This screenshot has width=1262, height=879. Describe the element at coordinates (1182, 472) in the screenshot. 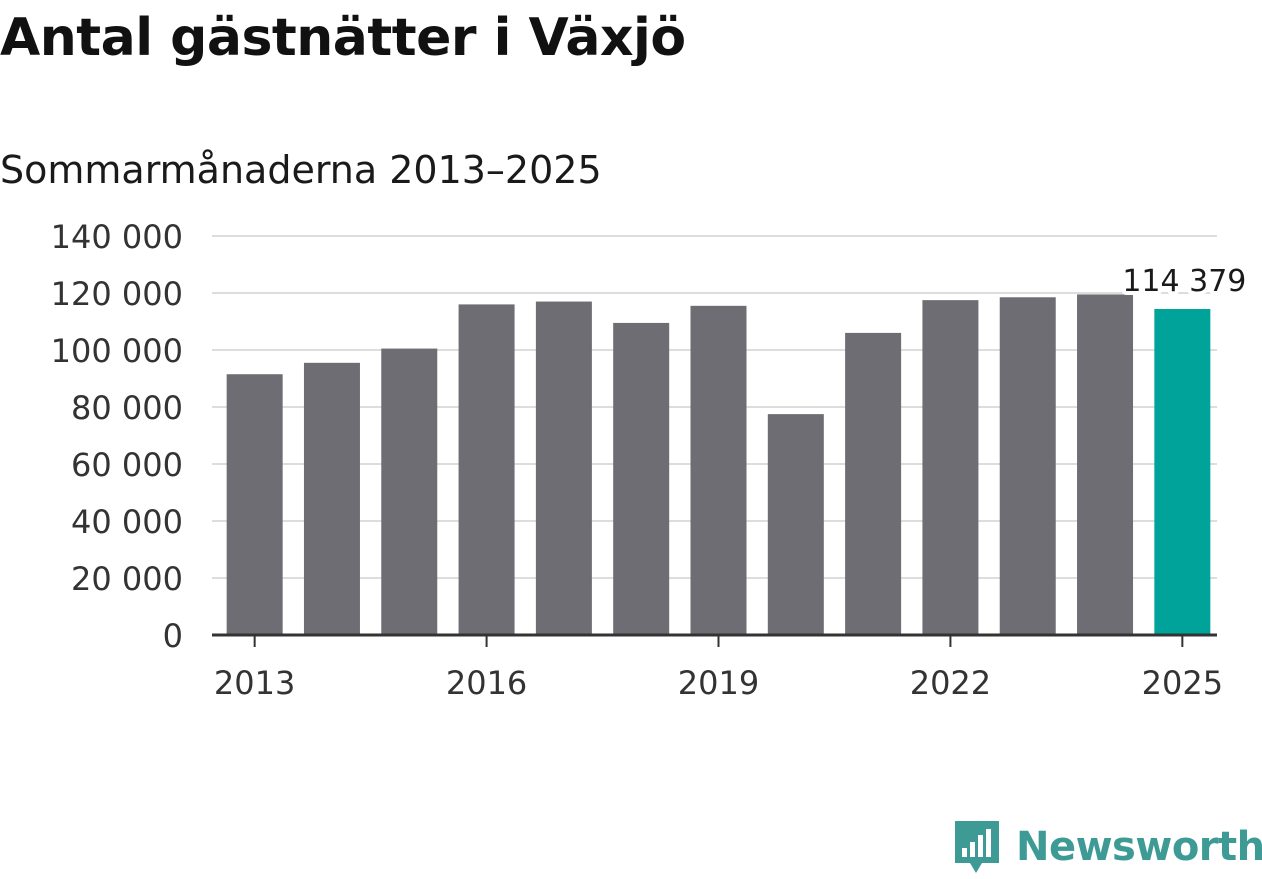

I see `bar-highlight` at that location.